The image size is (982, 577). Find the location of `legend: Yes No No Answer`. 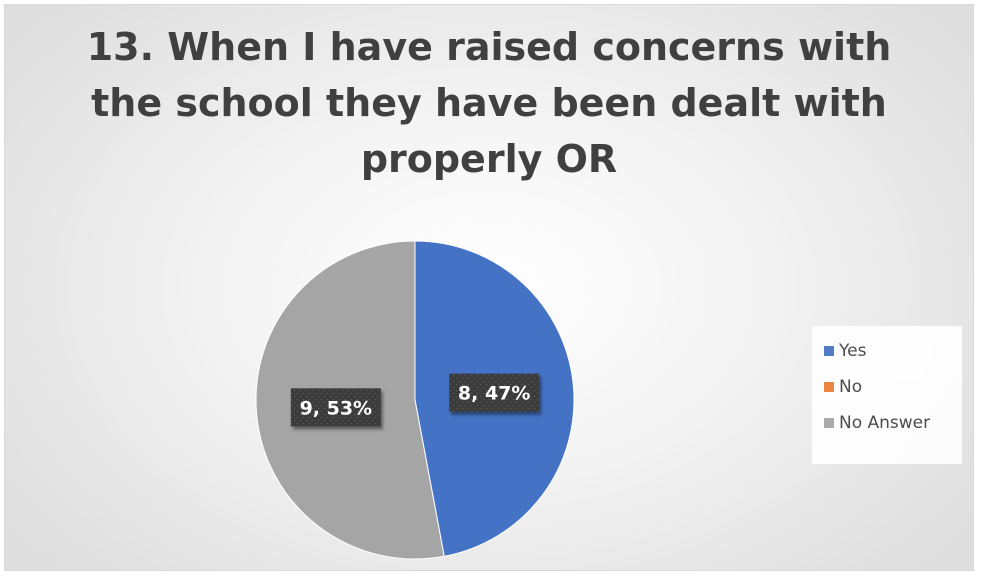

legend: Yes No No Answer is located at coordinates (887, 395).